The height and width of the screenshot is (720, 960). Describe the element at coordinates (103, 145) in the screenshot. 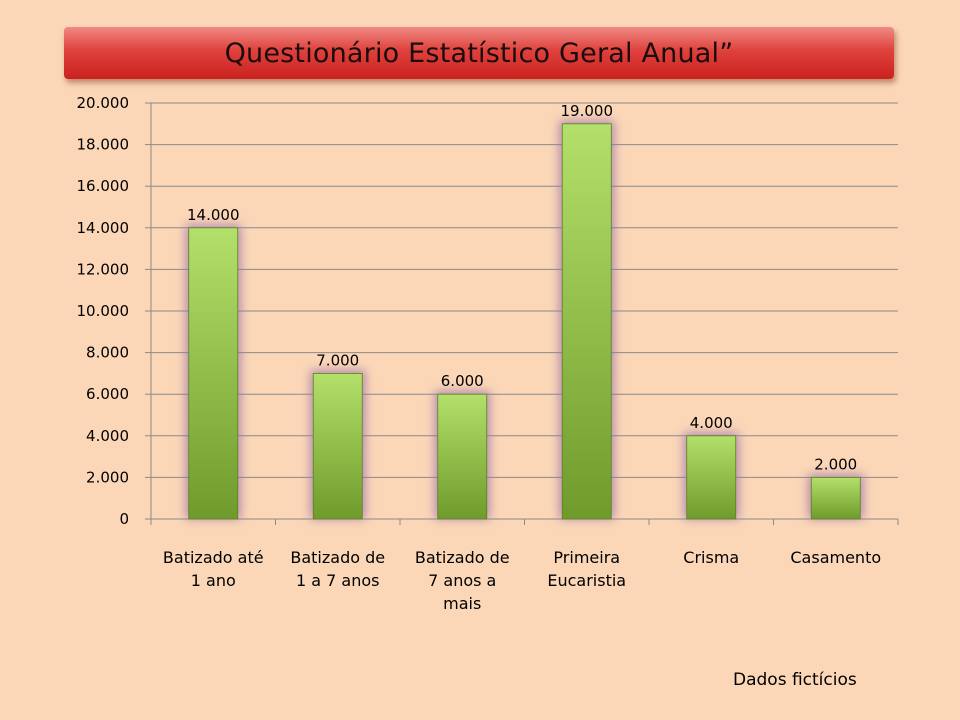

I see `y-tick-label: 18.000` at that location.